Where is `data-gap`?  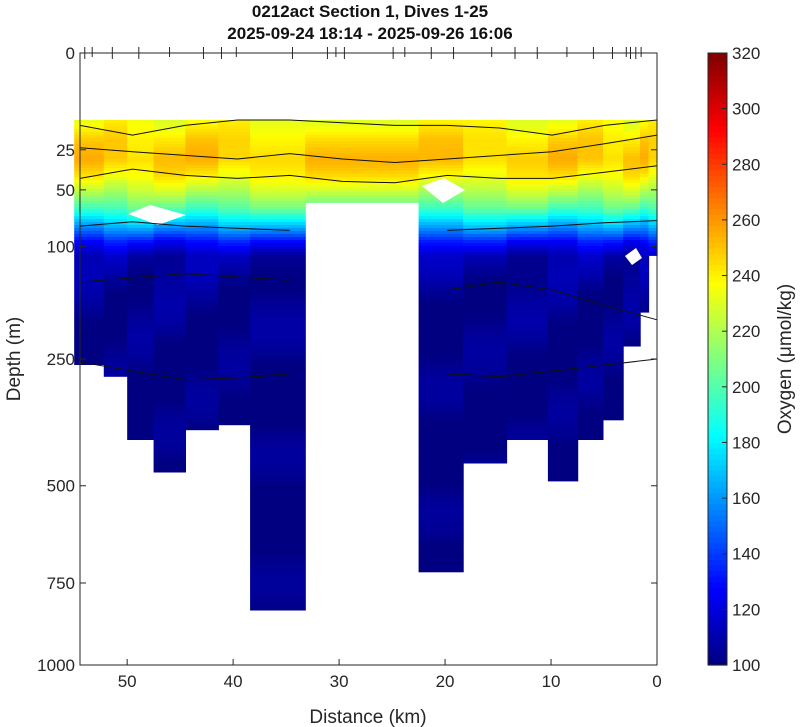
data-gap is located at coordinates (633, 256).